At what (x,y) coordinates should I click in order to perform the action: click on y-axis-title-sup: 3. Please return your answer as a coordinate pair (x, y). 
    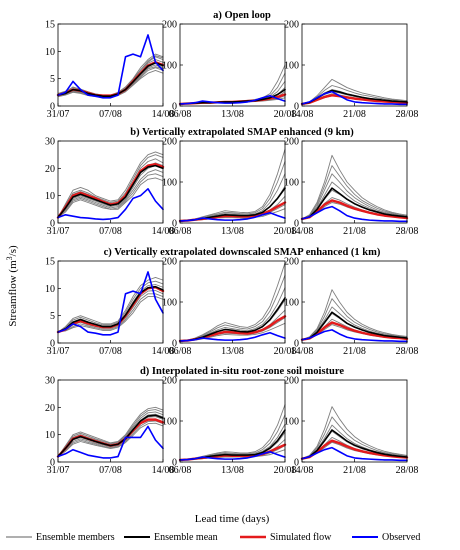
    Looking at the image, I should click on (9, 258).